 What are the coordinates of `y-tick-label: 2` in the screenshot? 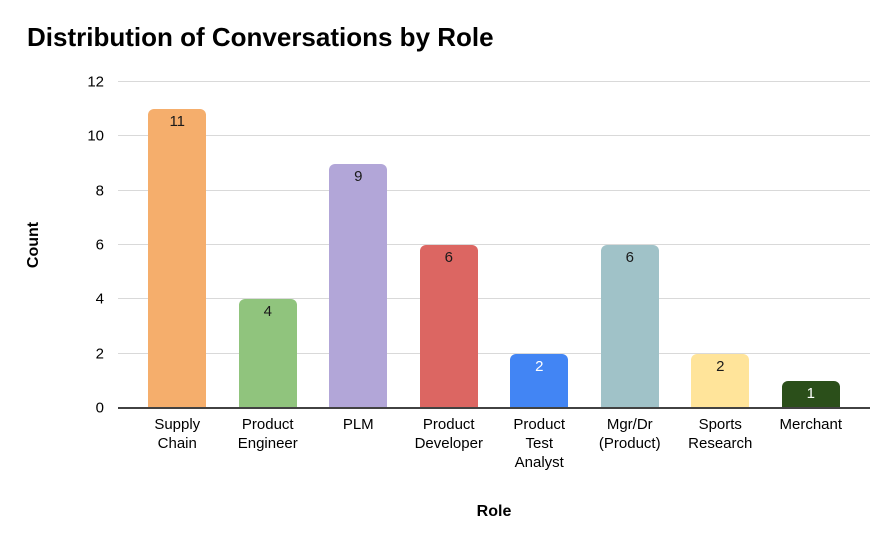 It's located at (99, 354).